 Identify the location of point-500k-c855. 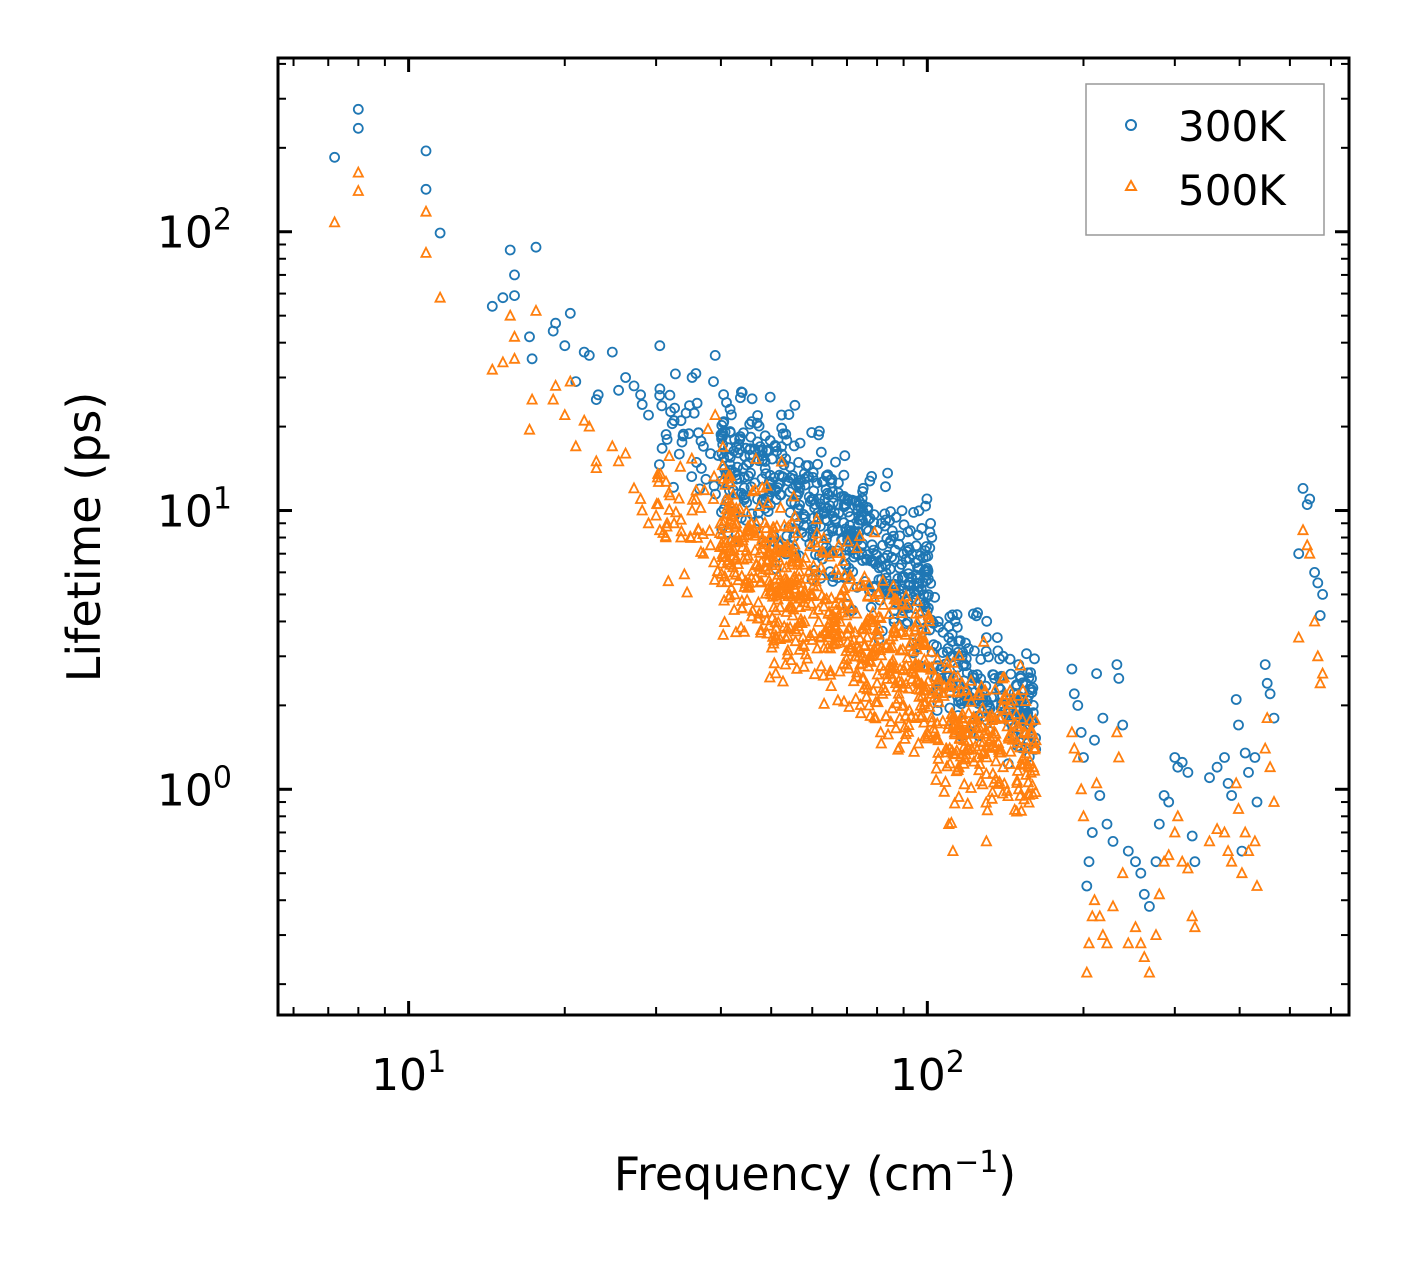
(1008, 795).